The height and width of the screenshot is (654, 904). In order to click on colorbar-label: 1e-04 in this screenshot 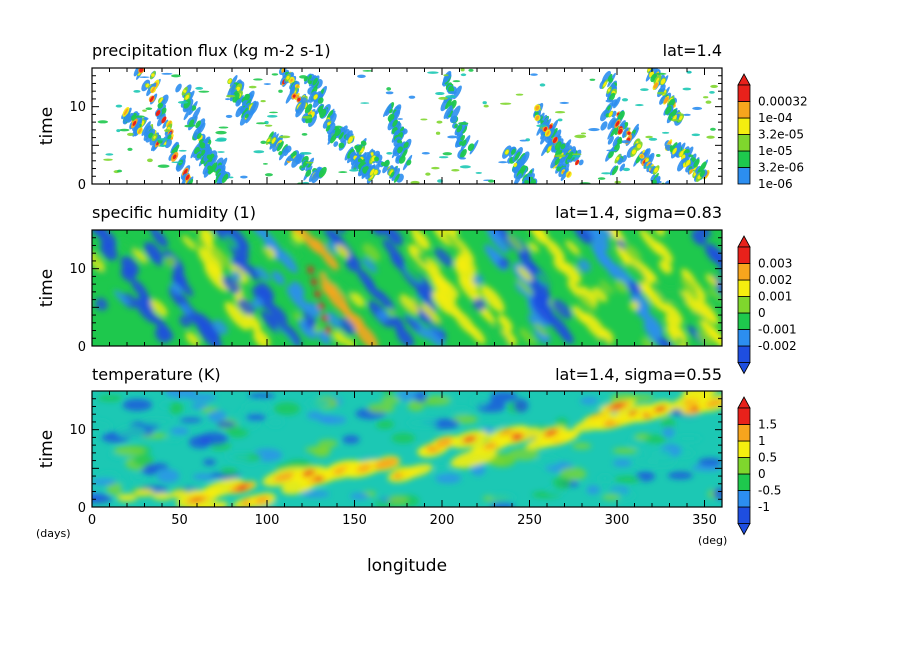, I will do `click(775, 118)`.